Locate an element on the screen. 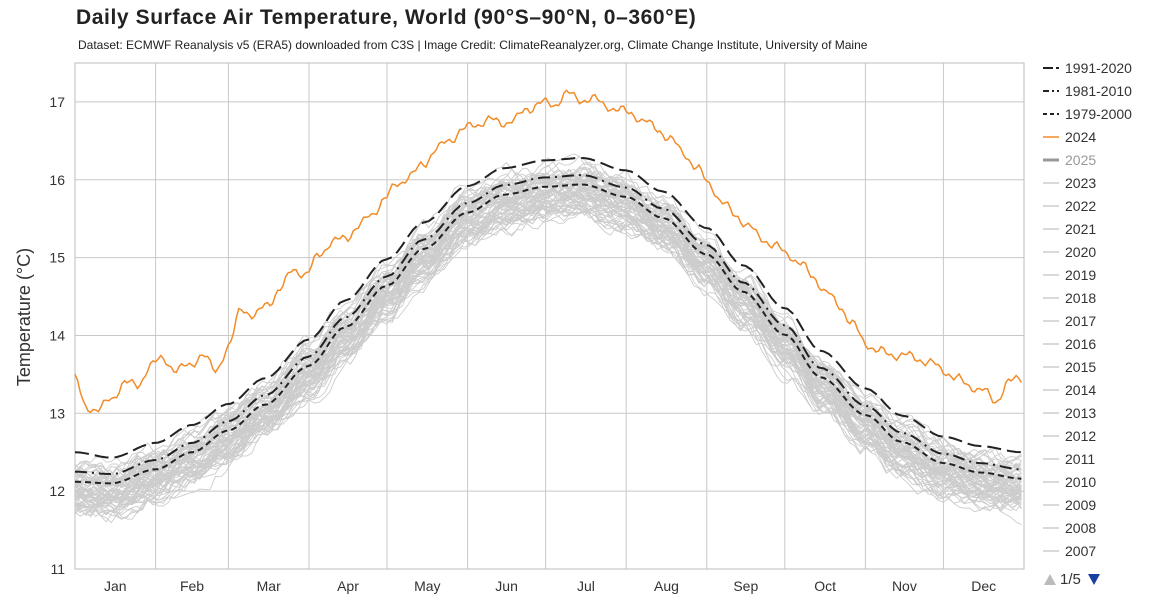  y-tick-label: 16 is located at coordinates (57, 180).